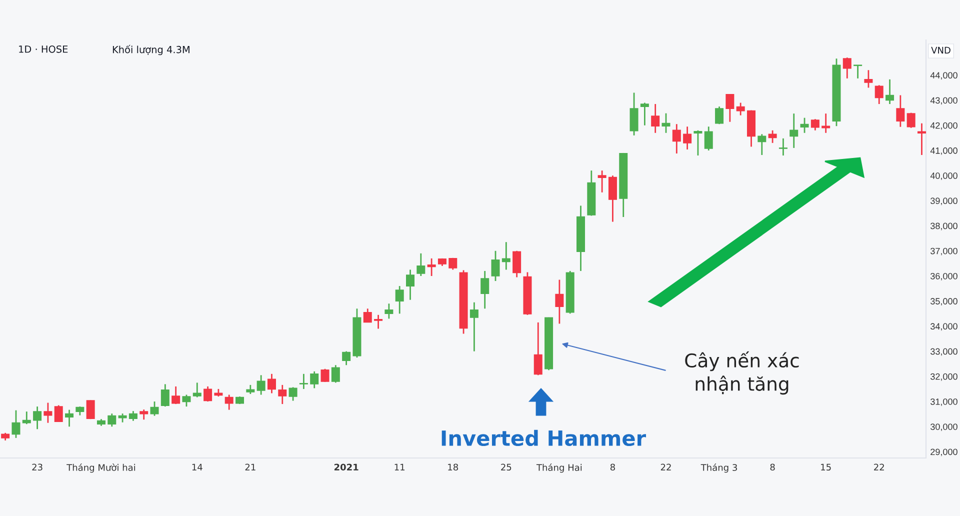 The image size is (960, 516). What do you see at coordinates (944, 402) in the screenshot?
I see `y-tick-label: 31,000` at bounding box center [944, 402].